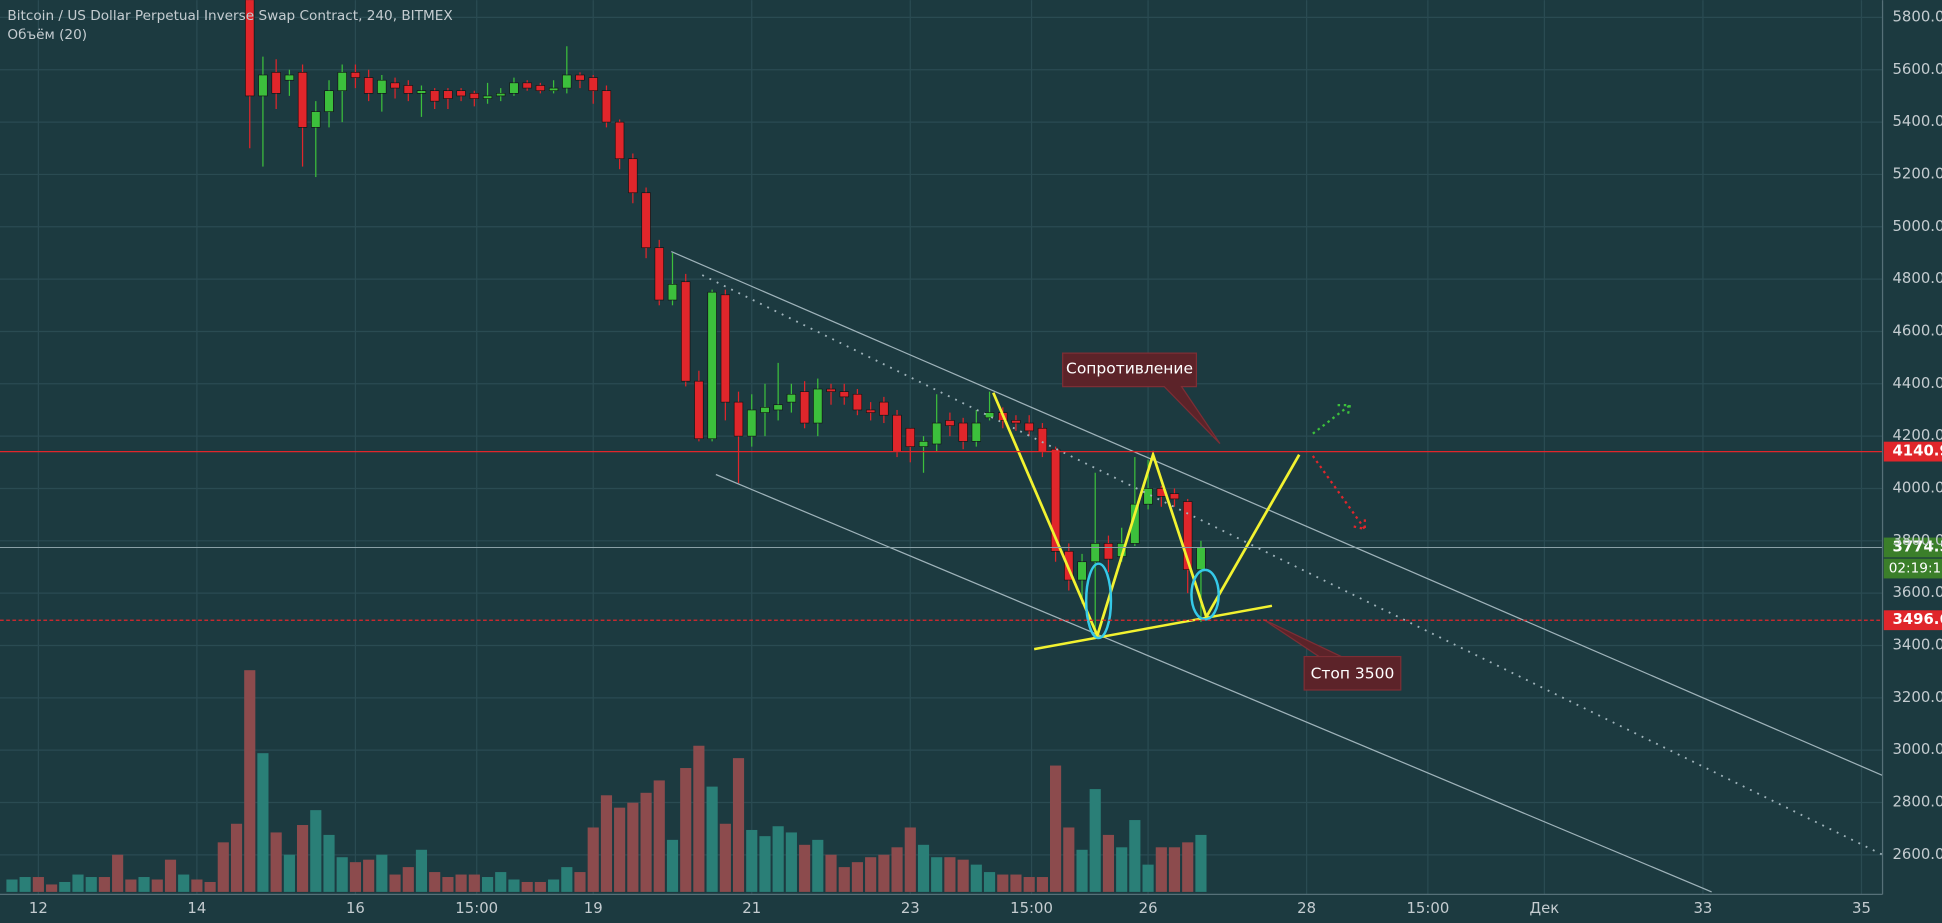 The width and height of the screenshot is (1942, 923). What do you see at coordinates (1917, 619) in the screenshot?
I see `price-label: 3496.6` at bounding box center [1917, 619].